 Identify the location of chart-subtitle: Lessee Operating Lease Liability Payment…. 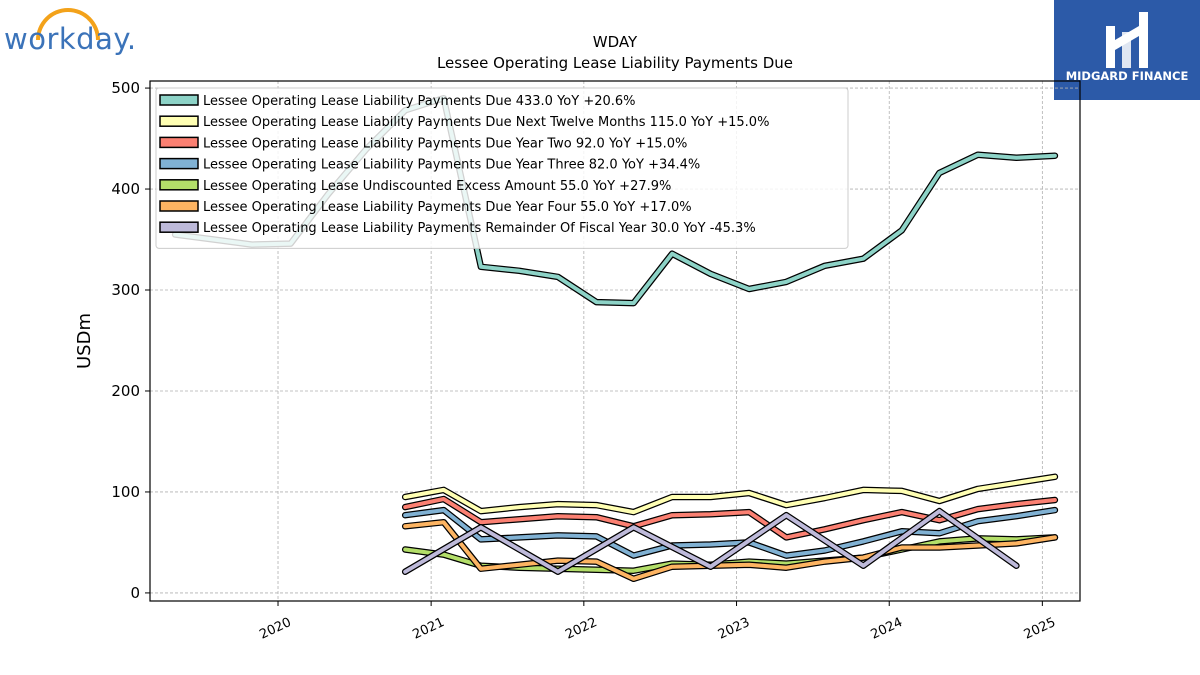
(615, 63).